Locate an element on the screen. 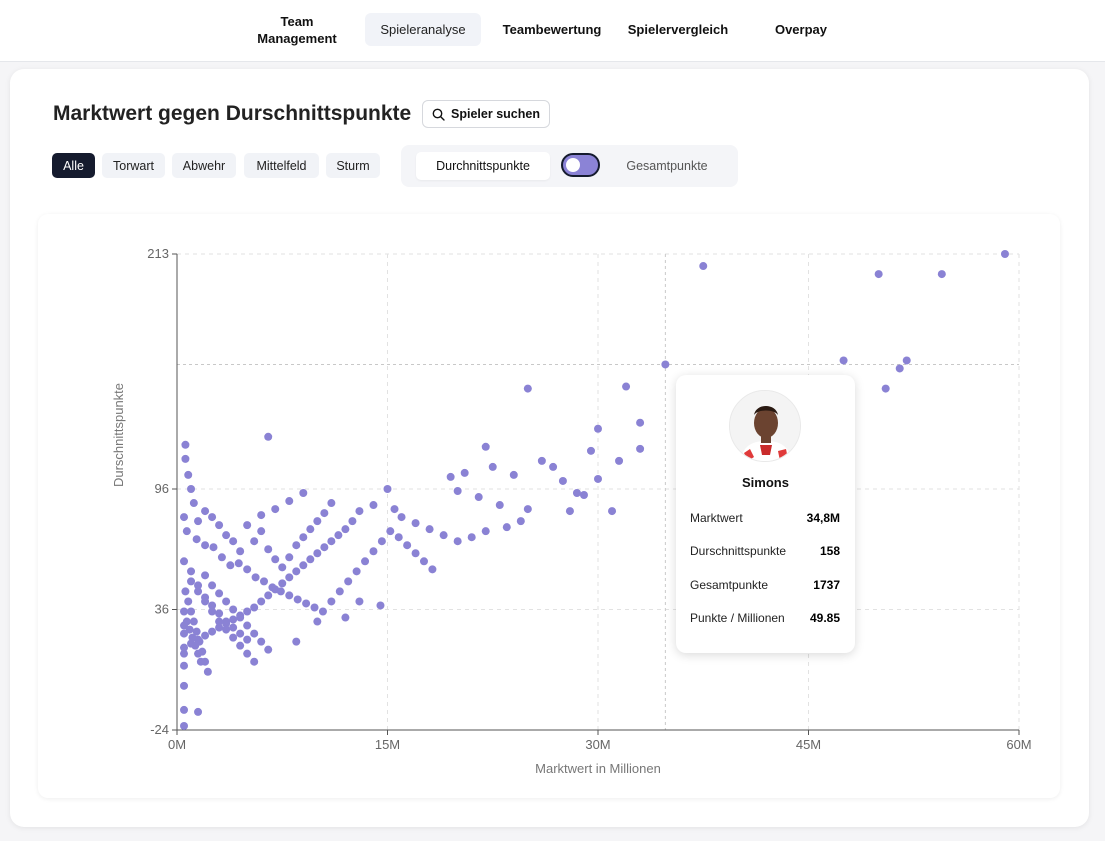  search-player-label: Spieler suchen is located at coordinates (495, 114).